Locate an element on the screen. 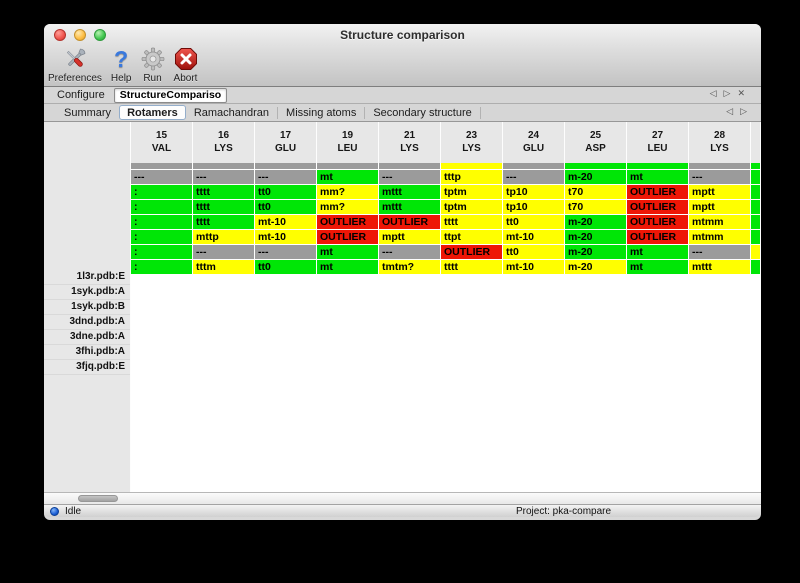 The width and height of the screenshot is (800, 583). column-header: 27 LEU is located at coordinates (658, 142).